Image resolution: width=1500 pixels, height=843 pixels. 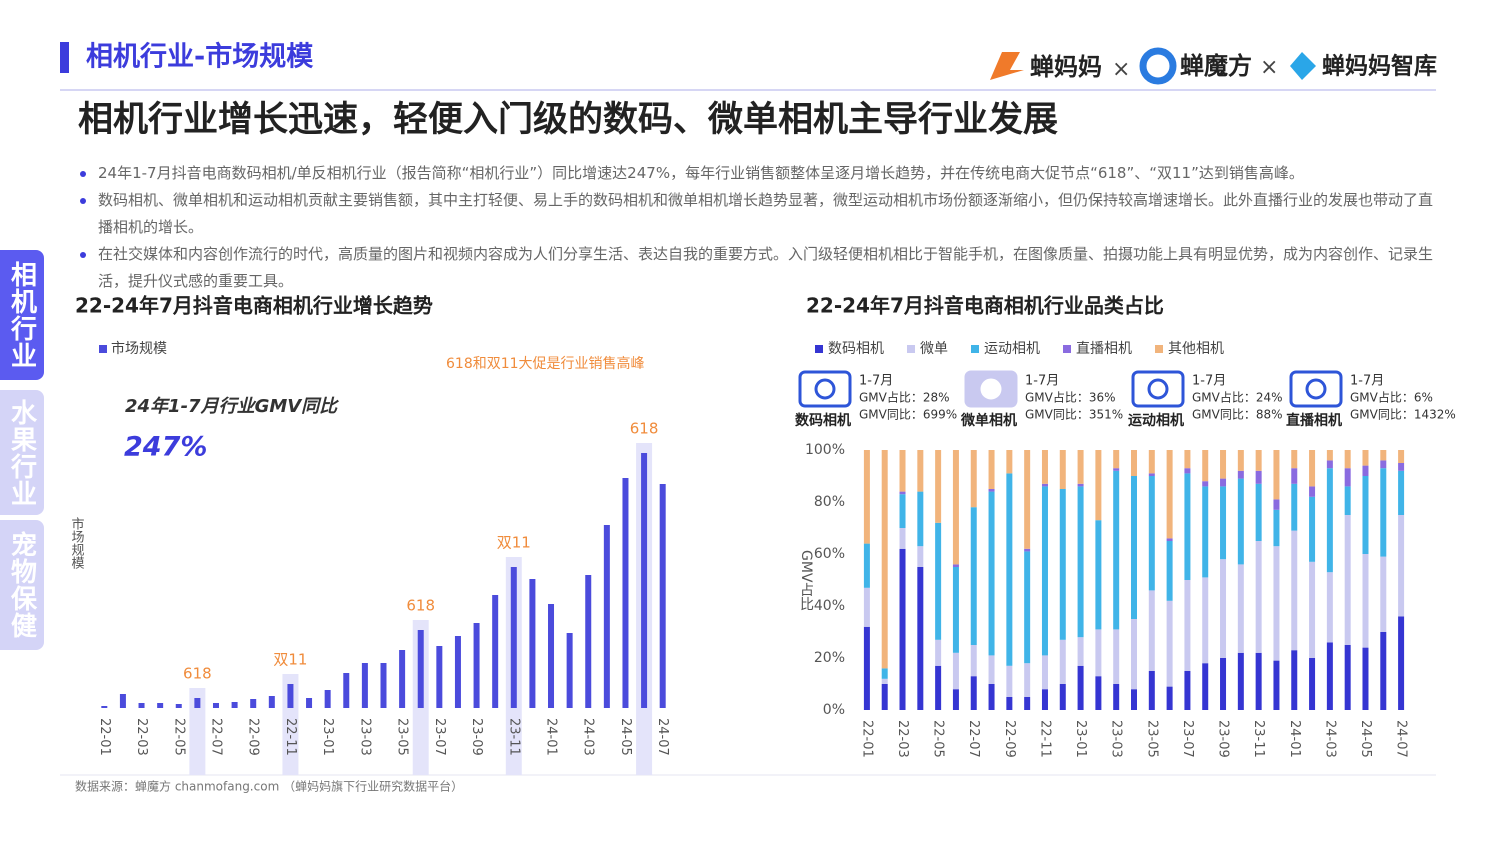 I want to click on card-share: GMV占比：24%, so click(x=1237, y=397).